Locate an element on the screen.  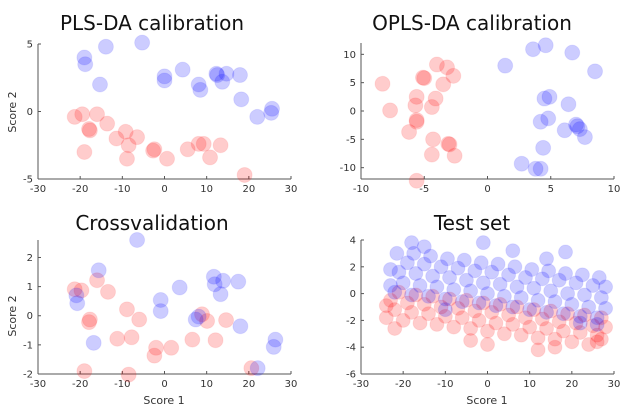
y-tick-label: 10 is located at coordinates (349, 55).